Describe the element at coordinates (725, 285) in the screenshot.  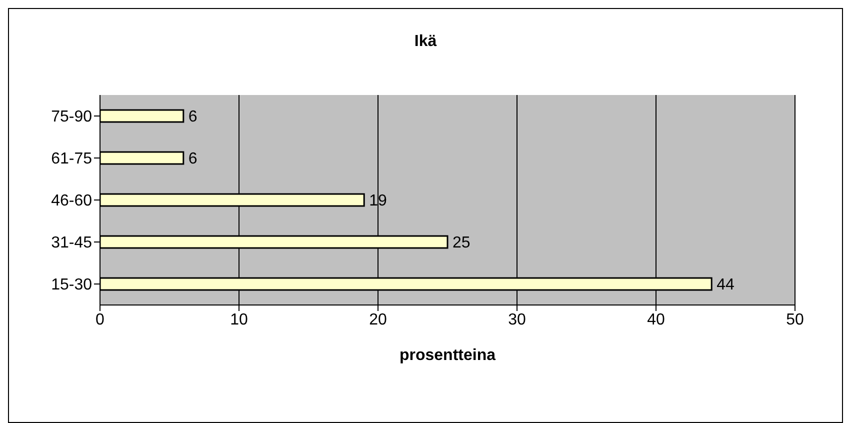
I see `data-label: 44` at that location.